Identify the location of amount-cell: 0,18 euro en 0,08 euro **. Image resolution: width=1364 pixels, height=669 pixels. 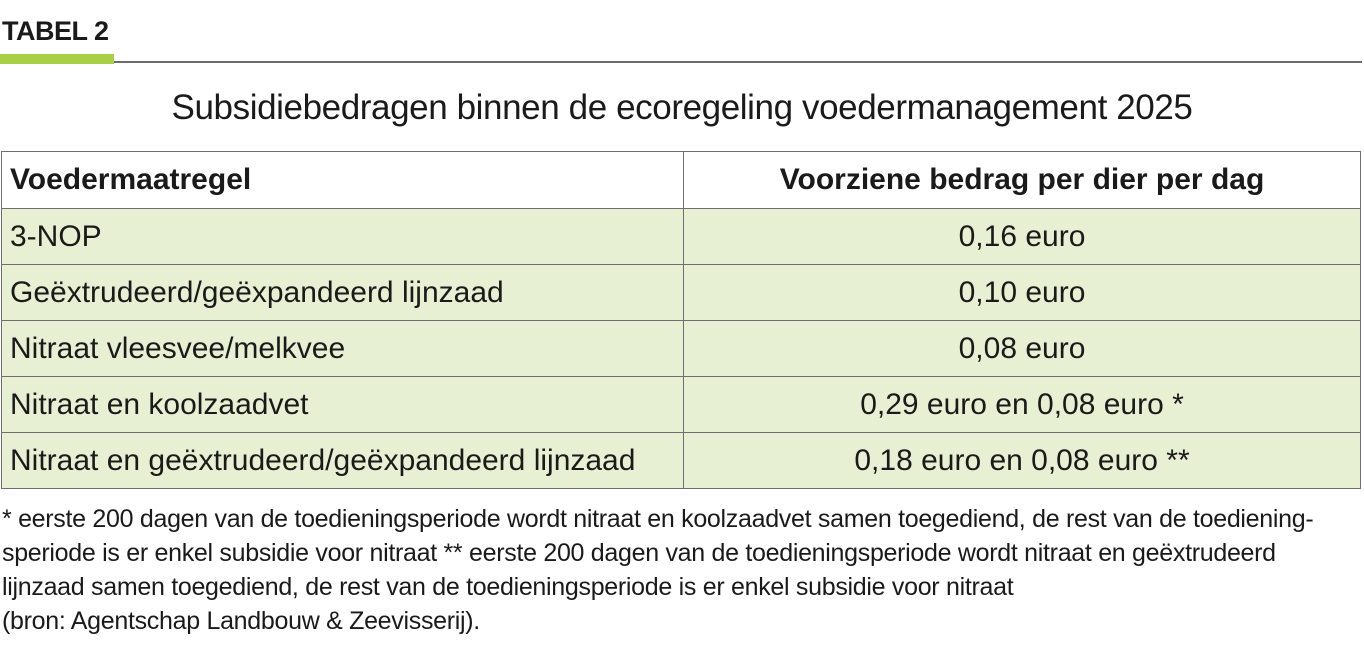
(1022, 460).